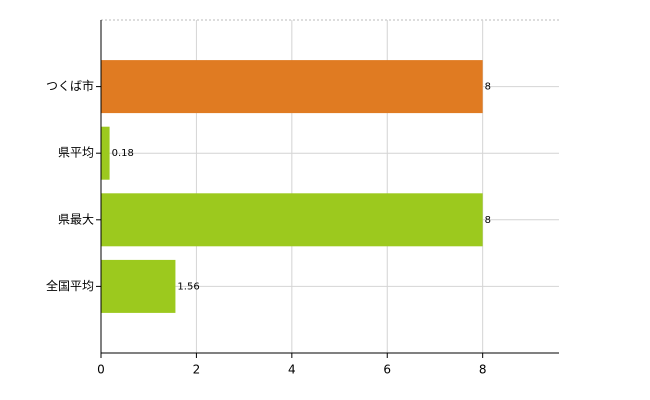 The width and height of the screenshot is (650, 400). I want to click on x-tick-label: 6, so click(387, 370).